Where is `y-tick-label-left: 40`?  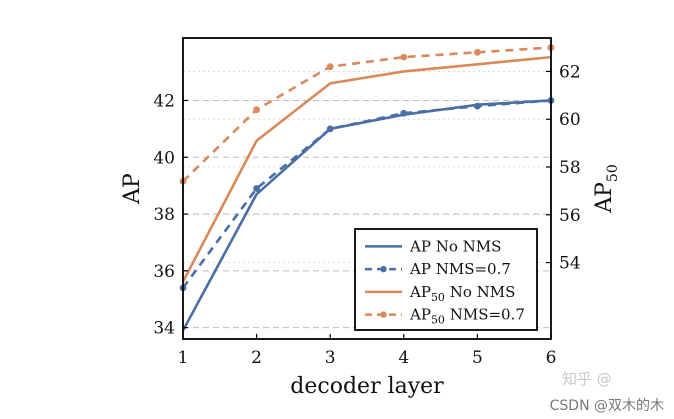 y-tick-label-left: 40 is located at coordinates (164, 158).